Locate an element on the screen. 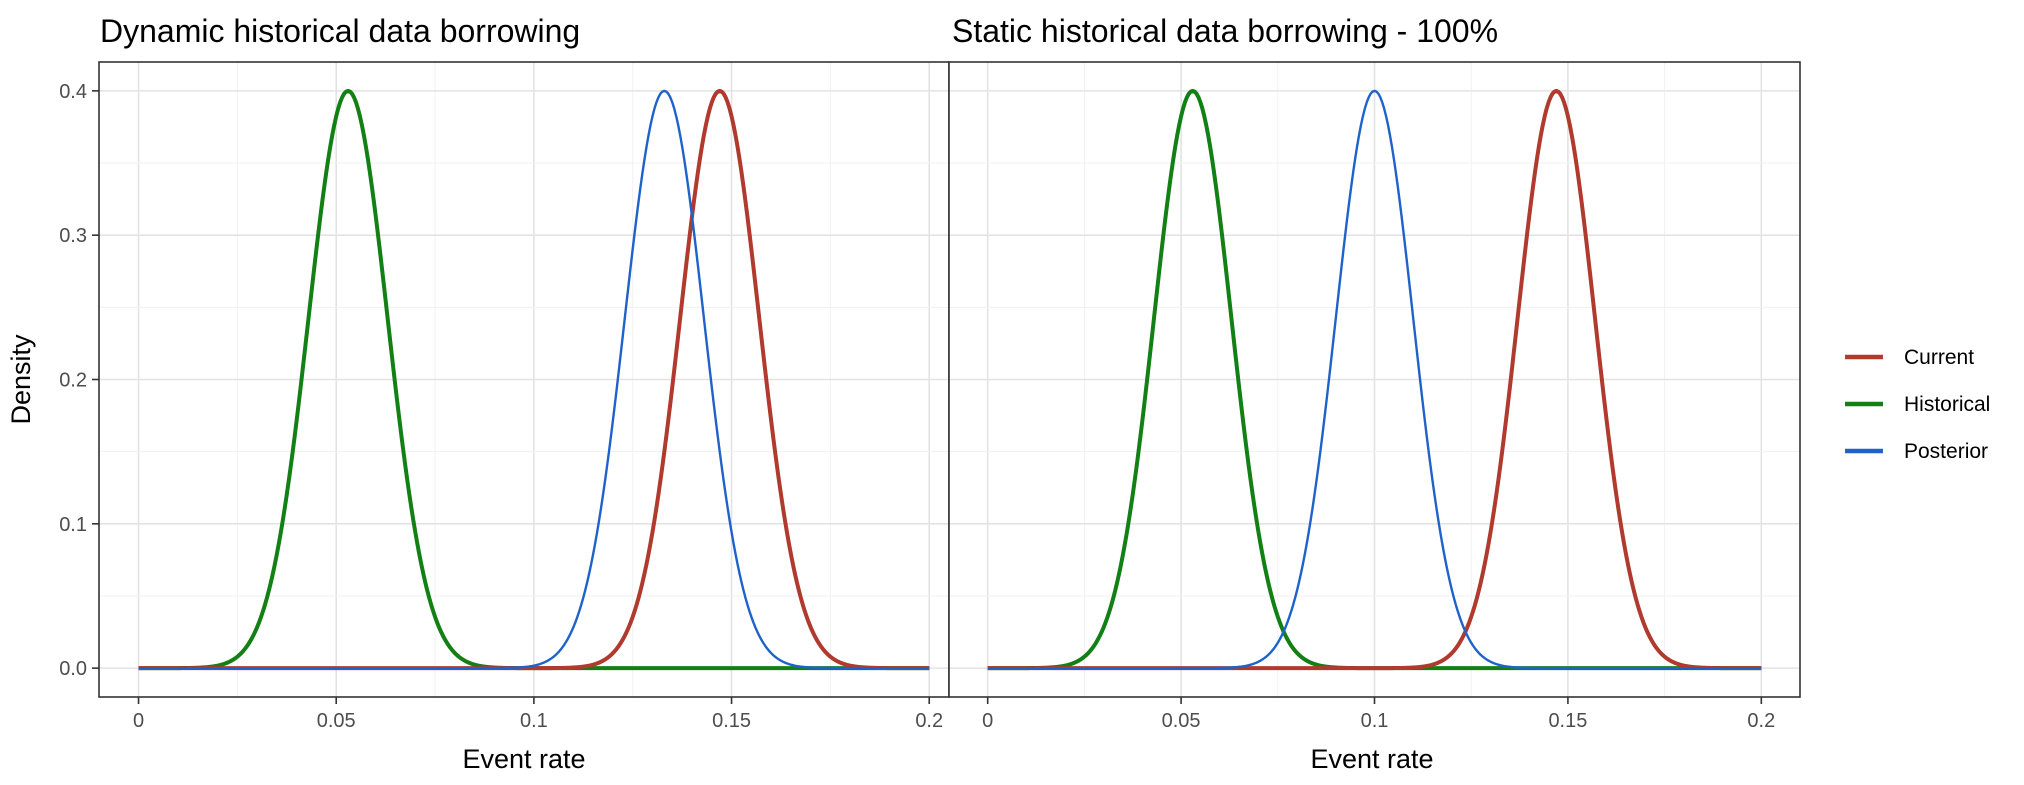 This screenshot has width=2024, height=785. panel-title: Static historical data borrowing - 100% is located at coordinates (1225, 31).